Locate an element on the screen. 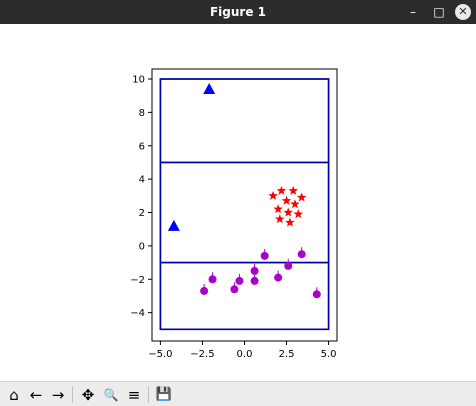 This screenshot has width=476, height=406. y-tick-label: 0 is located at coordinates (142, 246).